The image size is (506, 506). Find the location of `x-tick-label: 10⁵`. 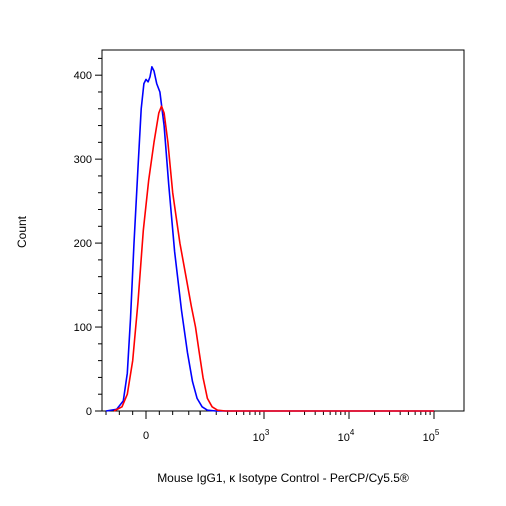

x-tick-label: 10⁵ is located at coordinates (431, 436).